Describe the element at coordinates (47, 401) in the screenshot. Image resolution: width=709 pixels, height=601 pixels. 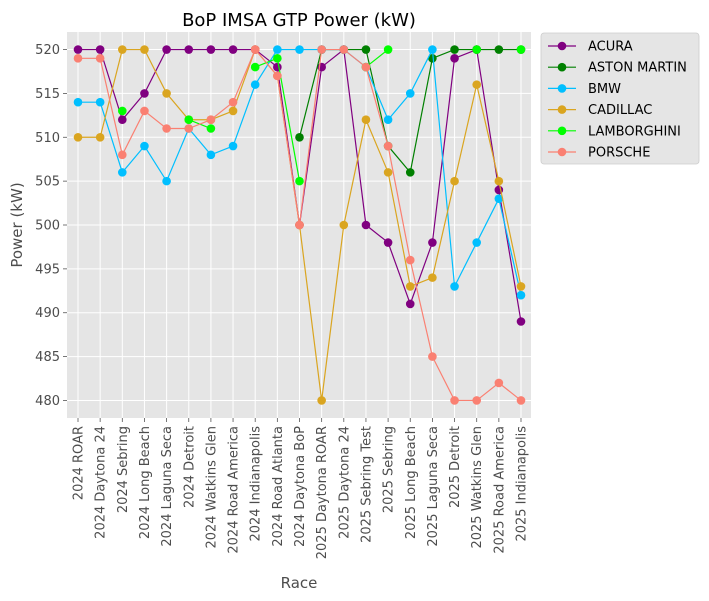
I see `y-tick-label: 480` at that location.